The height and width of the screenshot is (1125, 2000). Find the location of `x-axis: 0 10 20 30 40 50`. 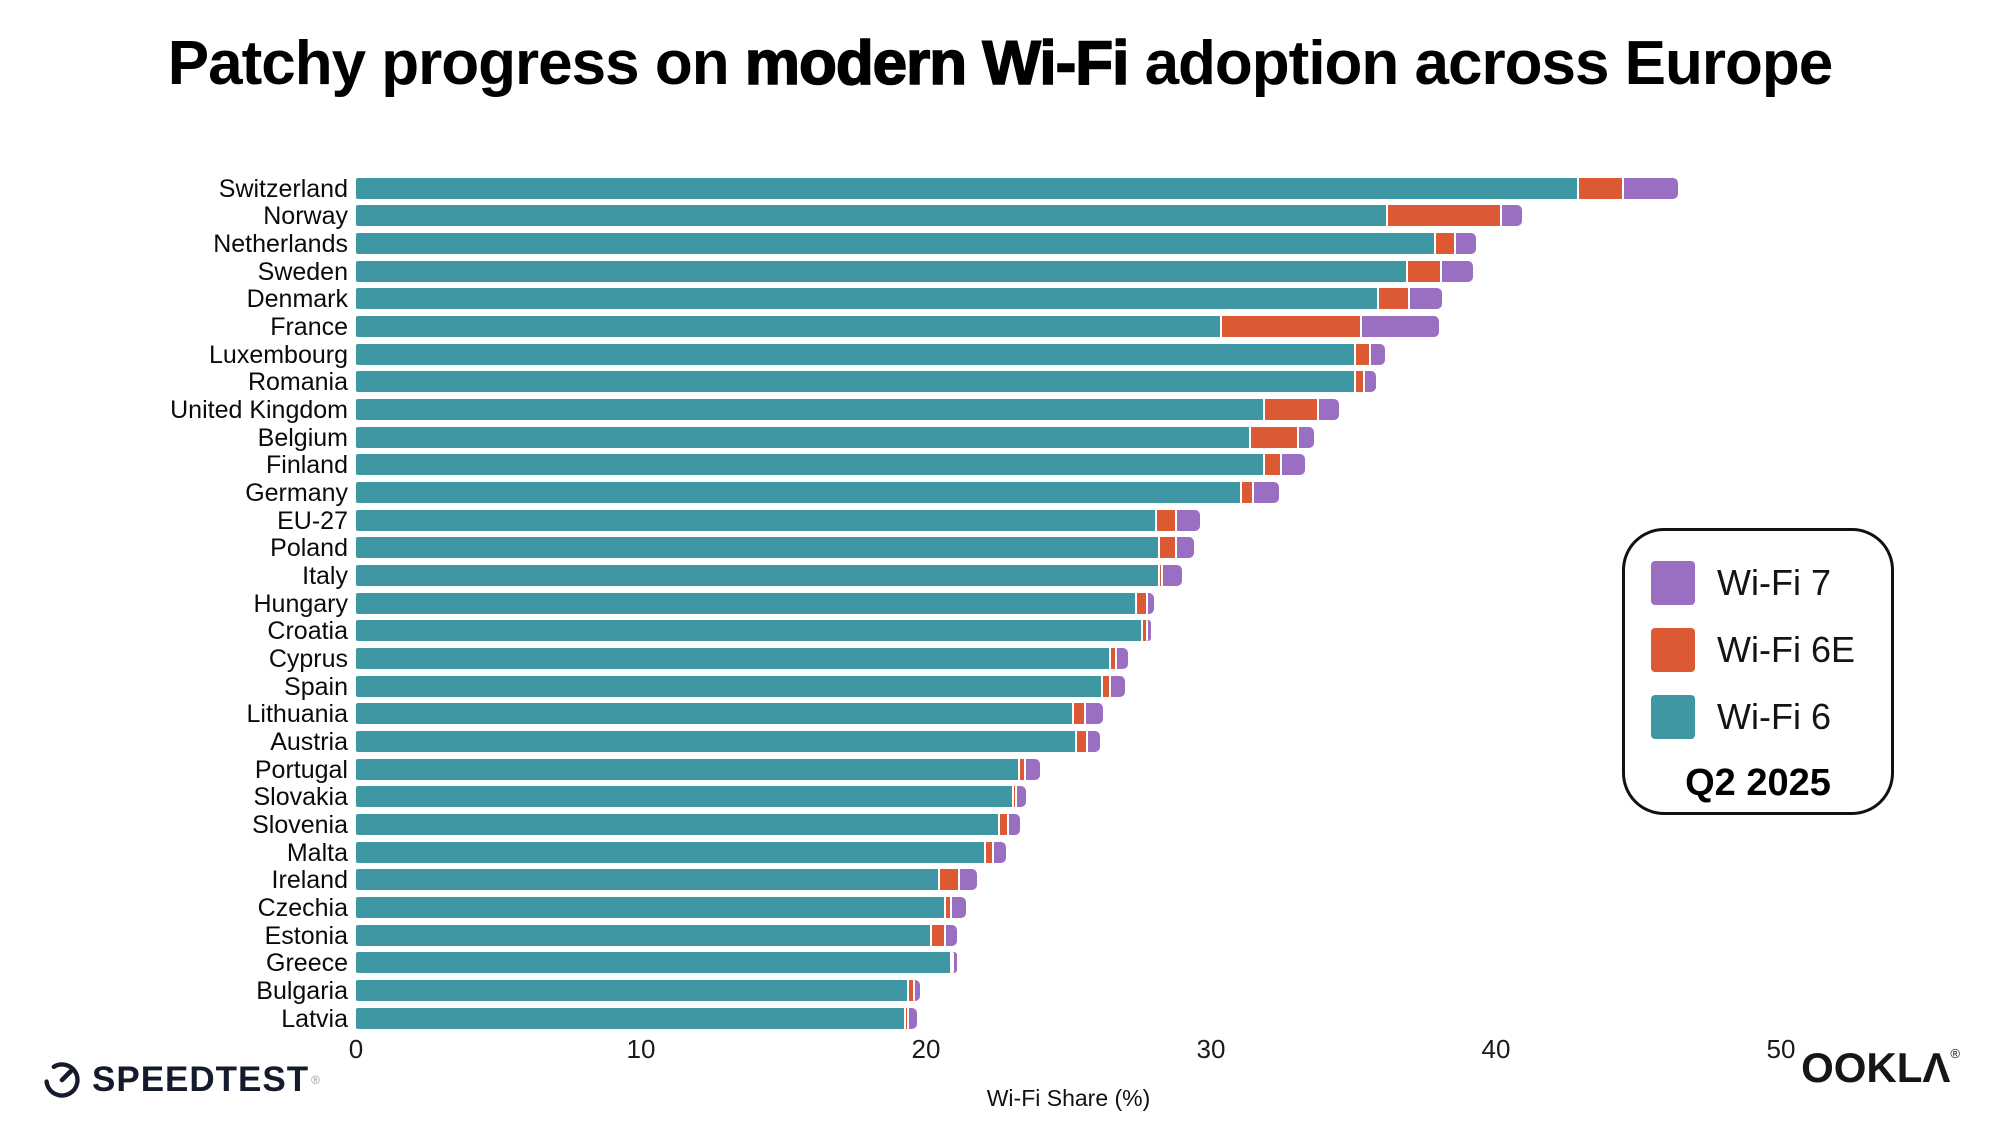

x-axis: 0 10 20 30 40 50 is located at coordinates (1000, 1051).